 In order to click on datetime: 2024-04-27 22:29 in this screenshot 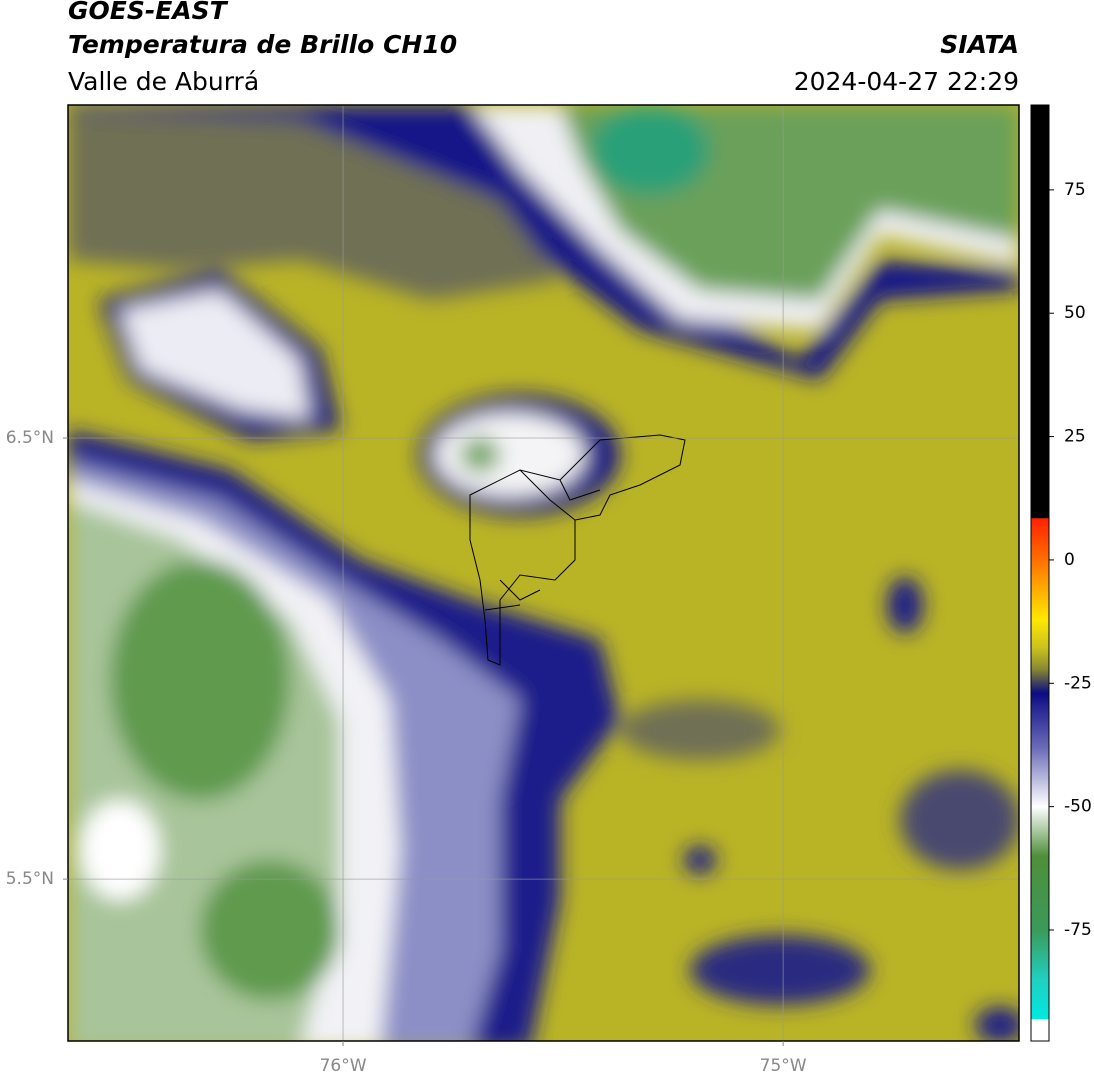, I will do `click(906, 81)`.